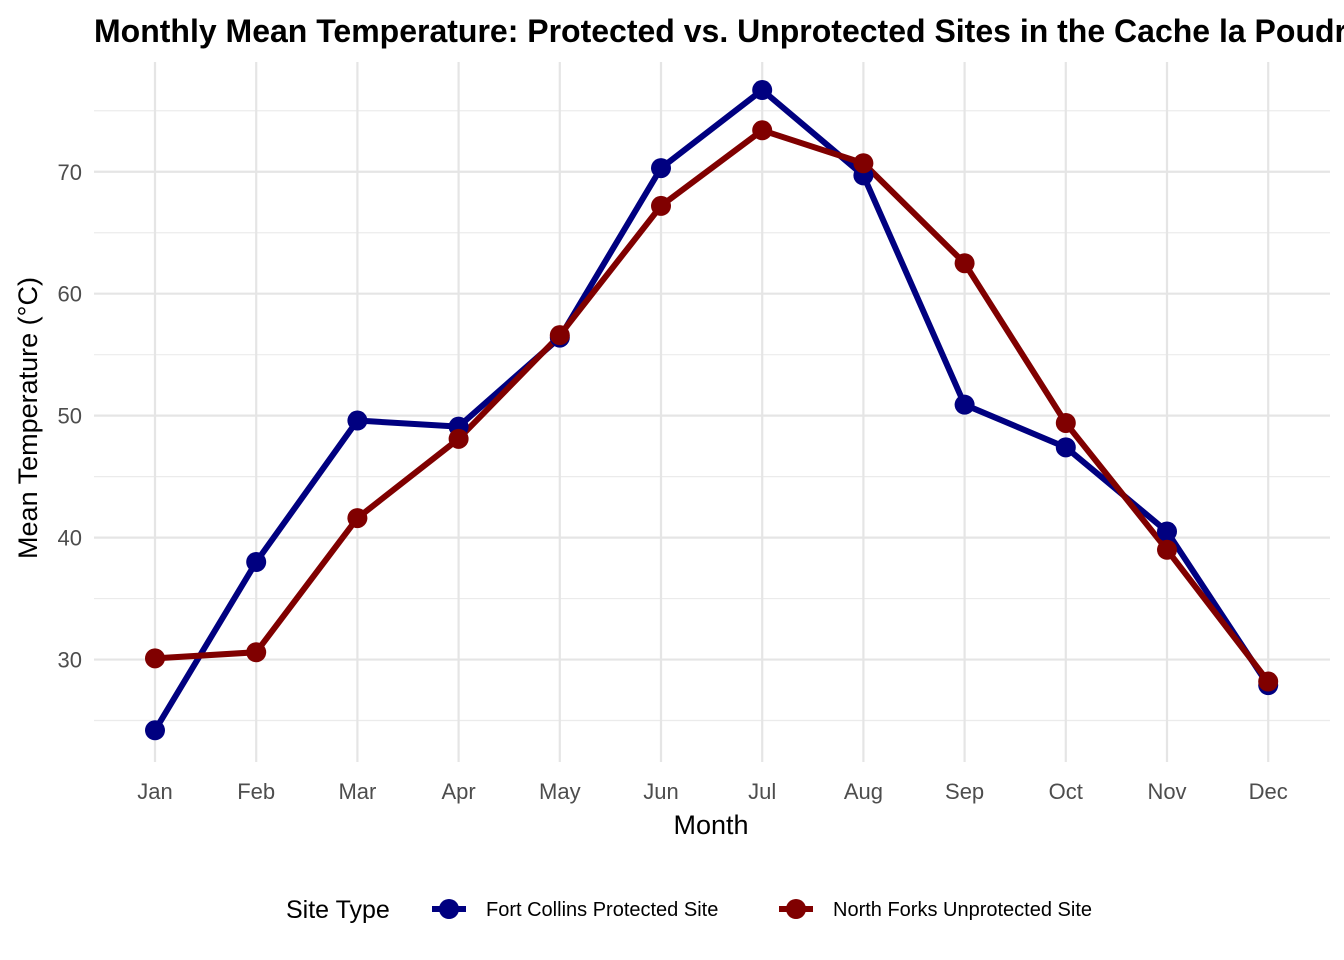  I want to click on x-tick-label: Jan, so click(154, 791).